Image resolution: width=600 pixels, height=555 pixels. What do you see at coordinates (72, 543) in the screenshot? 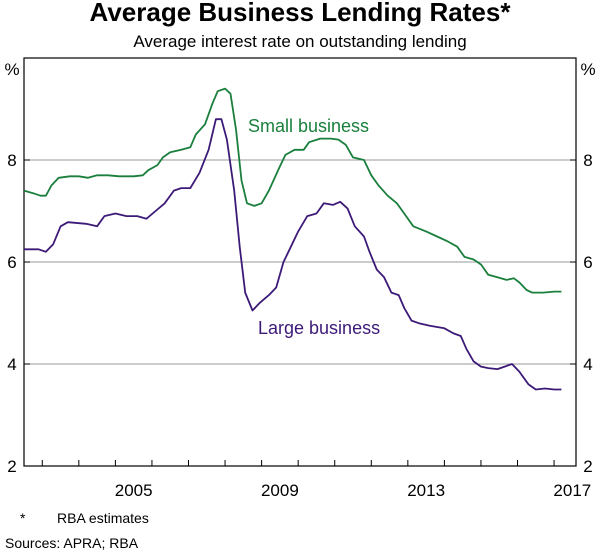
I see `source-note: Sources: APRA; RBA` at bounding box center [72, 543].